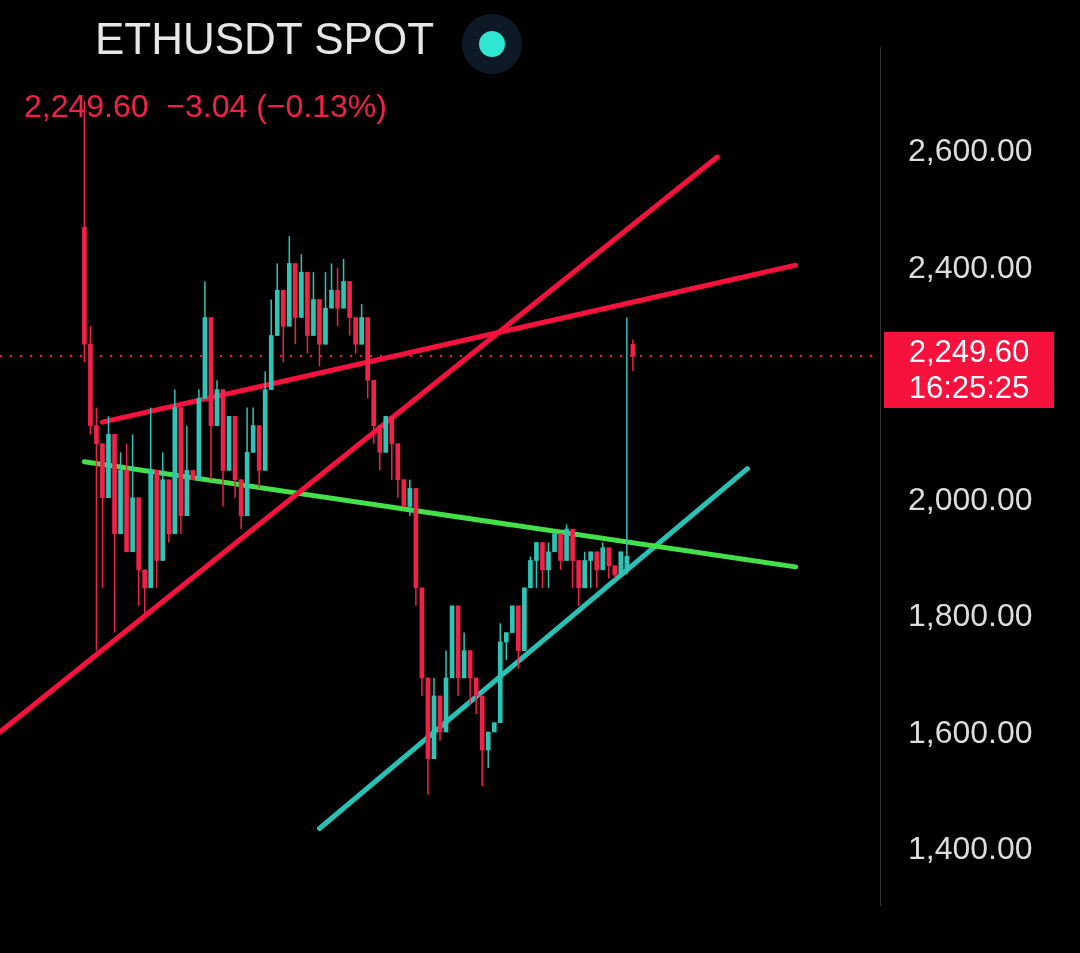 The width and height of the screenshot is (1080, 953). I want to click on ref-line-label: 2,249.60 16:25:25, so click(969, 370).